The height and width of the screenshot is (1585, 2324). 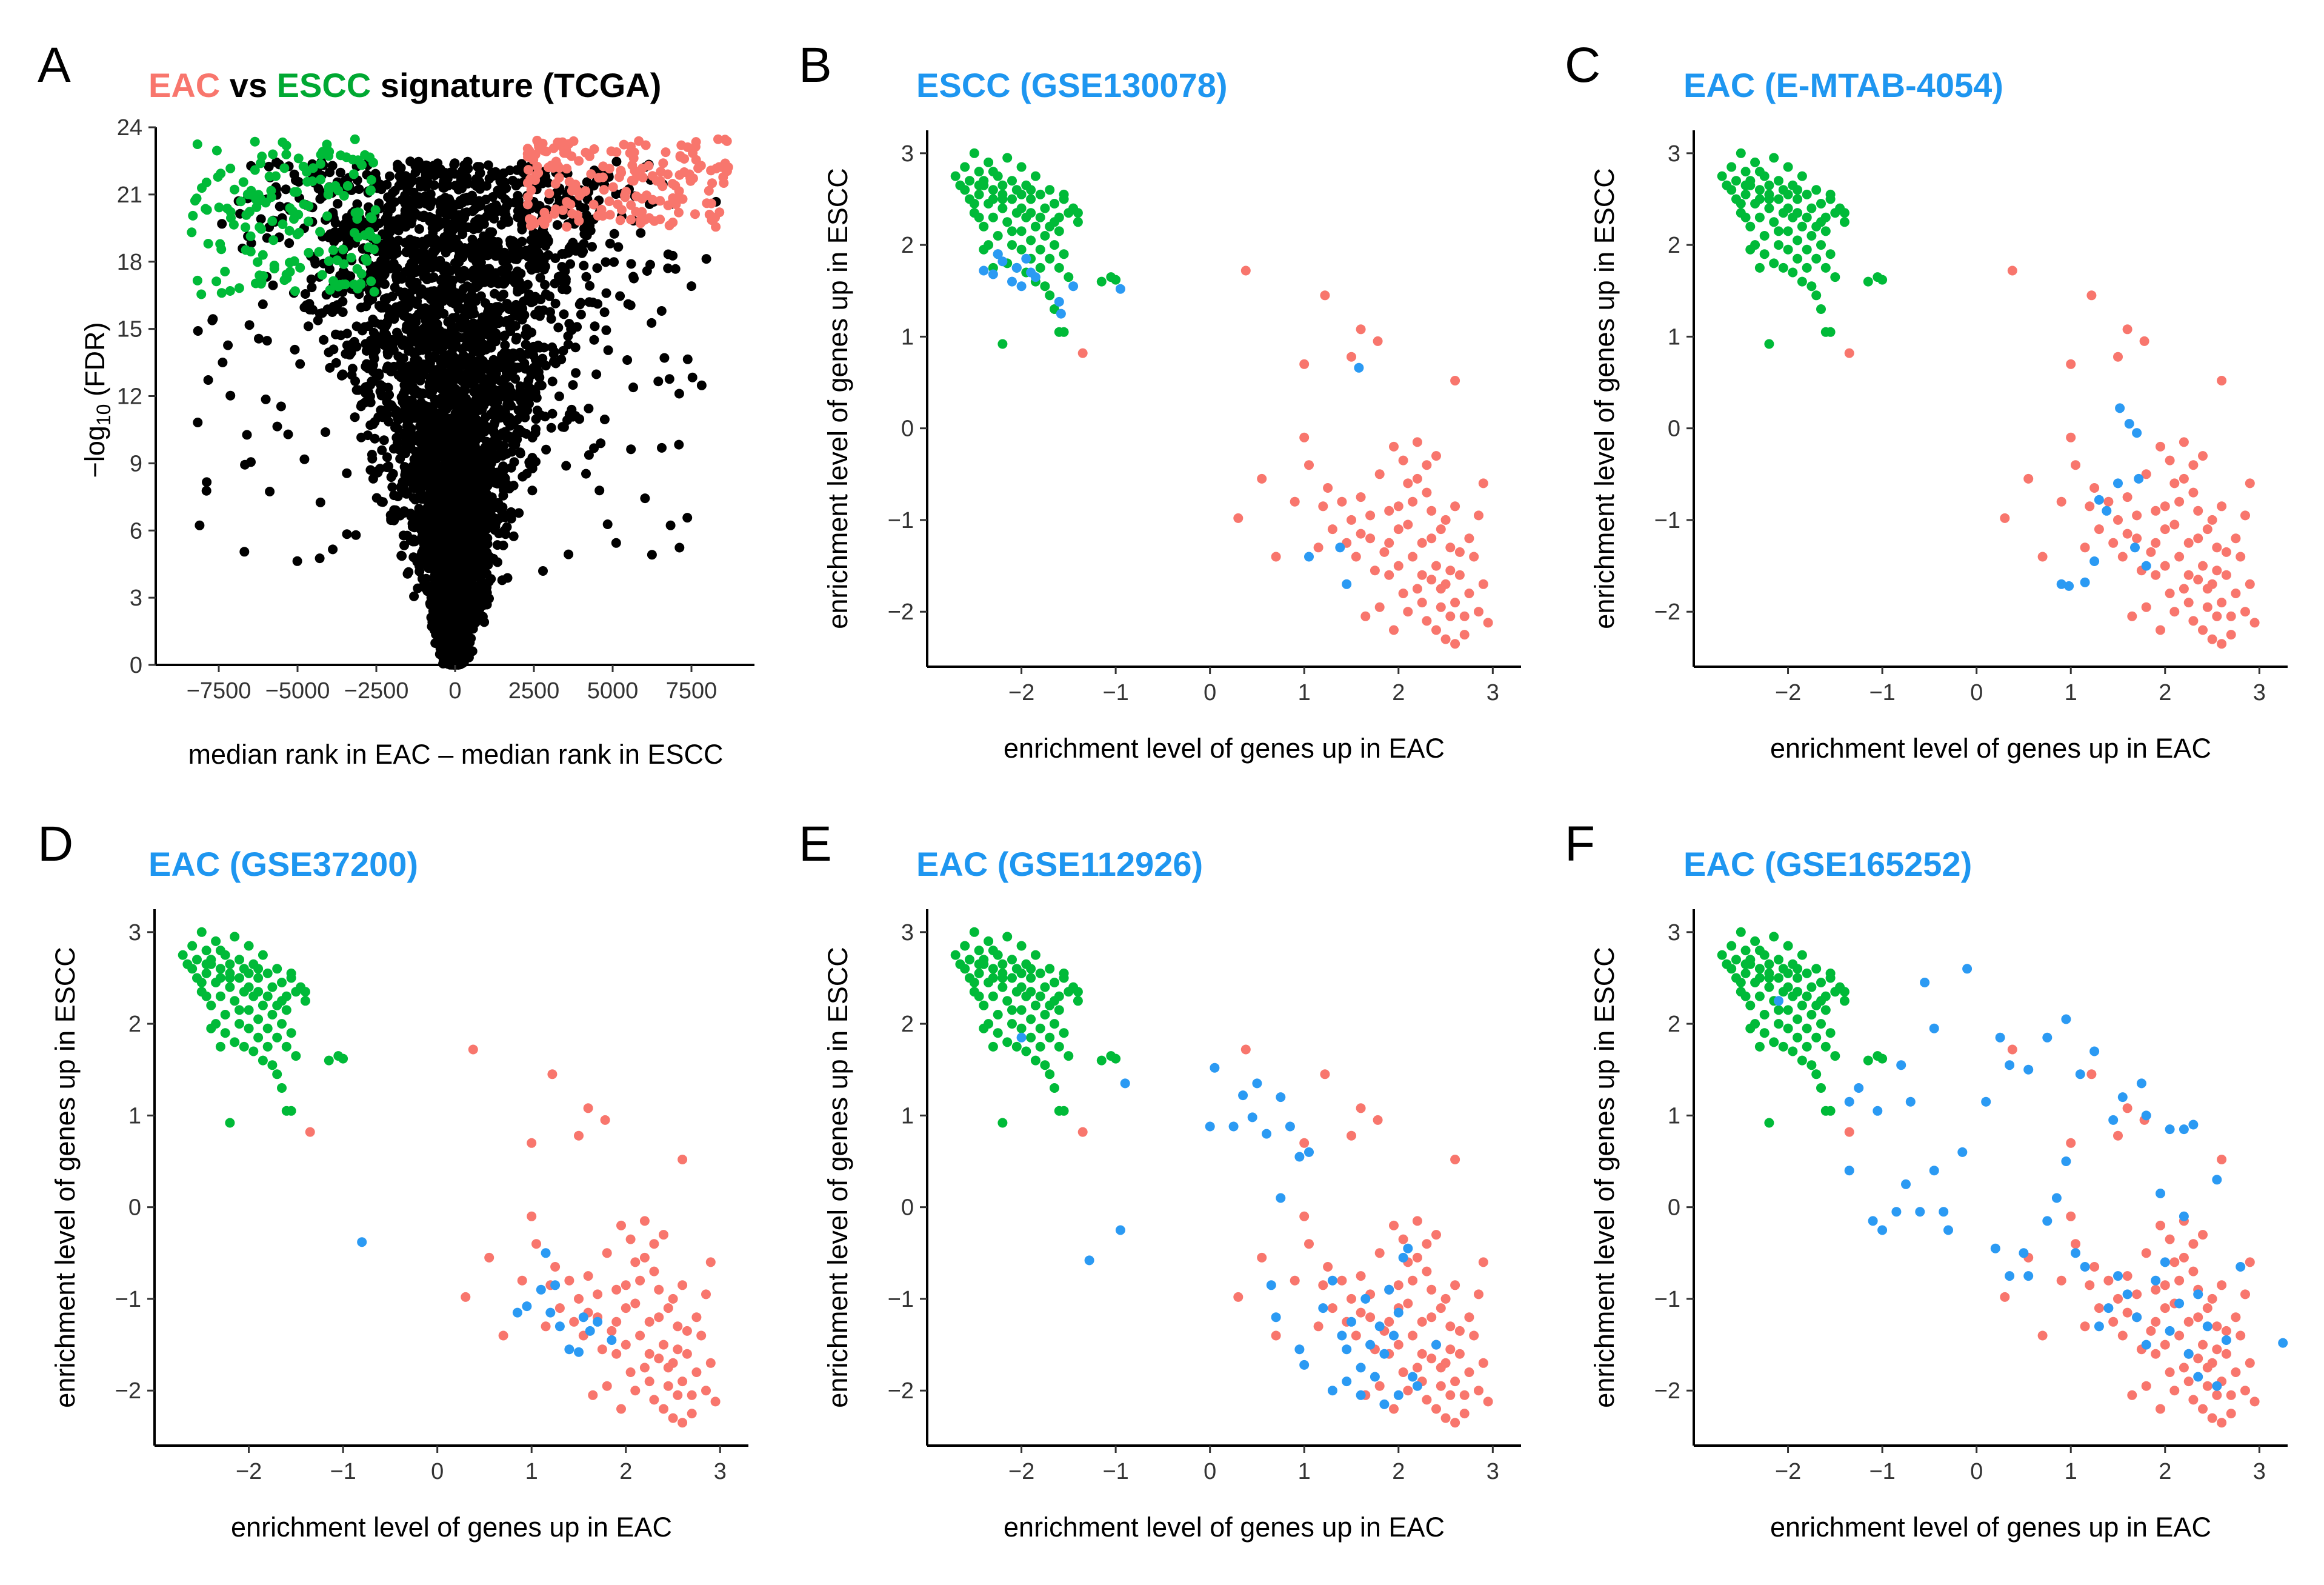 What do you see at coordinates (54, 65) in the screenshot?
I see `panel-letter-a: A` at bounding box center [54, 65].